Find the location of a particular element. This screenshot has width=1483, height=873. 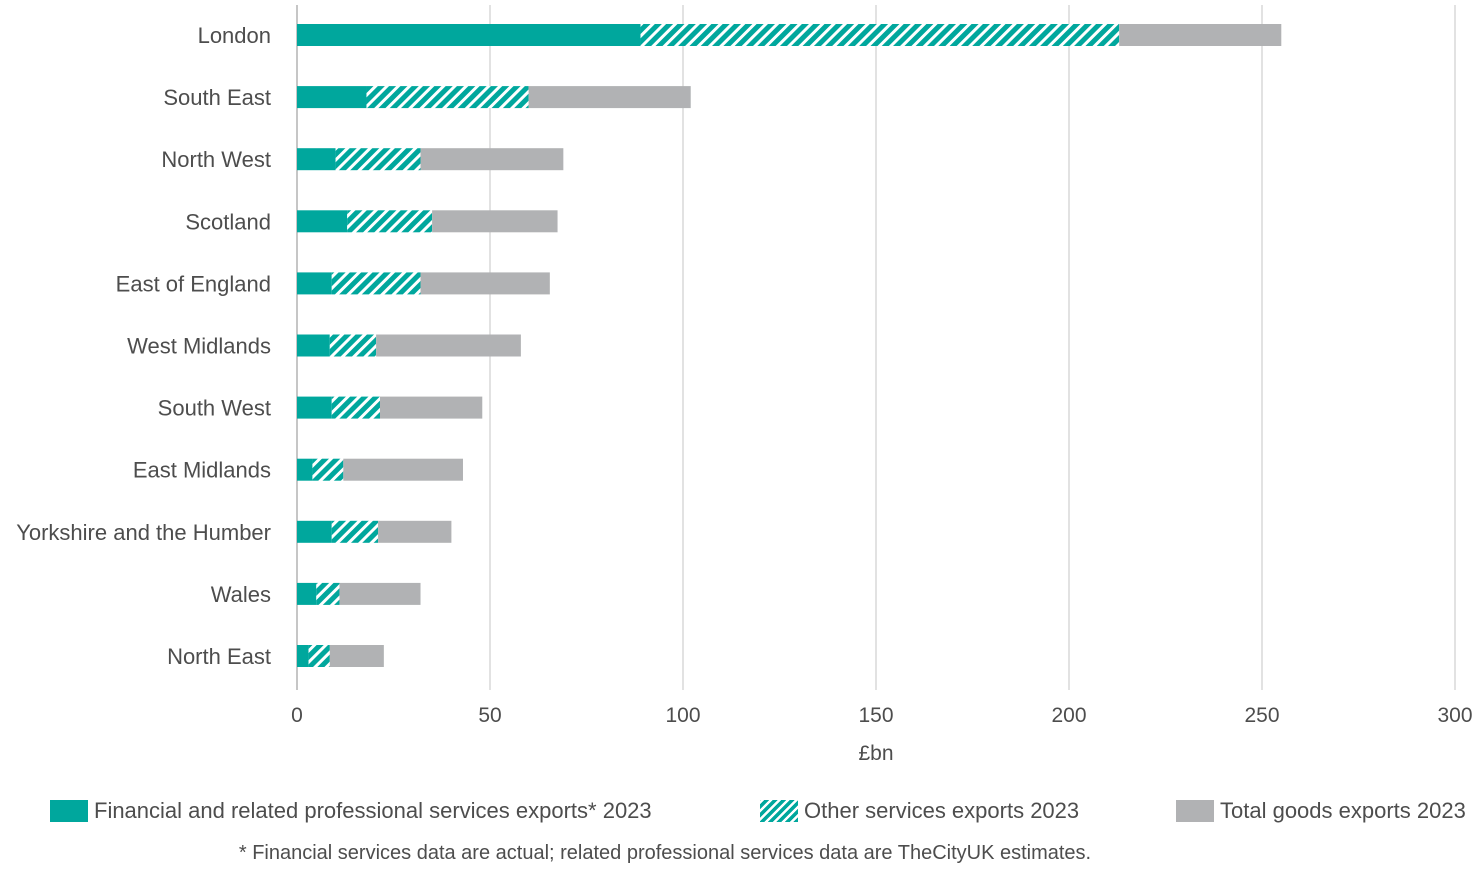

legend-label-goods: Total goods exports 2023 is located at coordinates (1343, 810).